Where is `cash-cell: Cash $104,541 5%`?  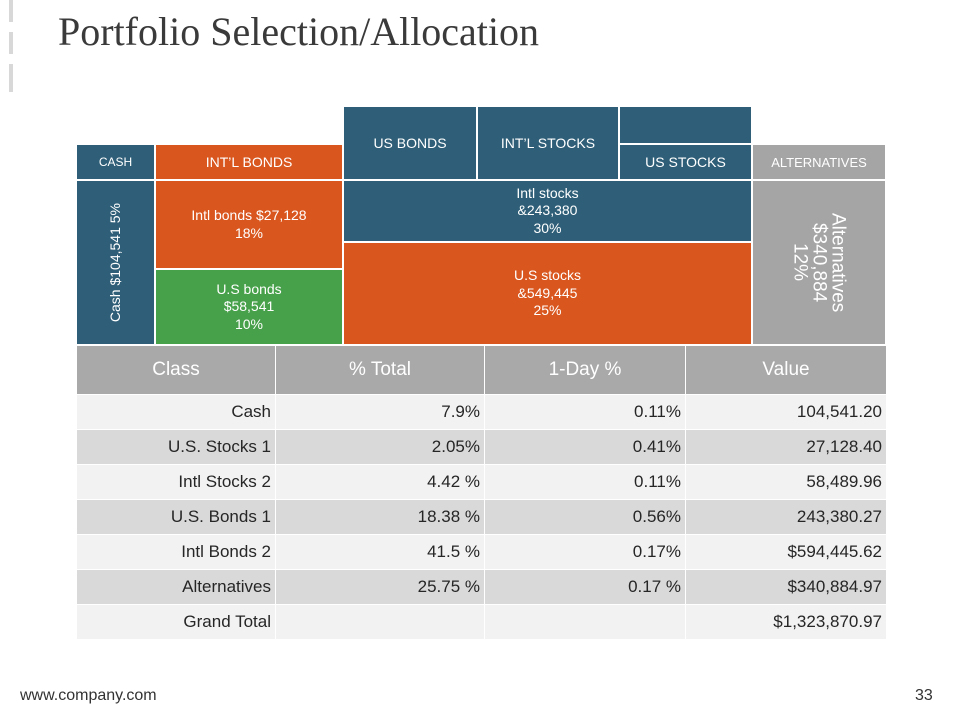 cash-cell: Cash $104,541 5% is located at coordinates (115, 262).